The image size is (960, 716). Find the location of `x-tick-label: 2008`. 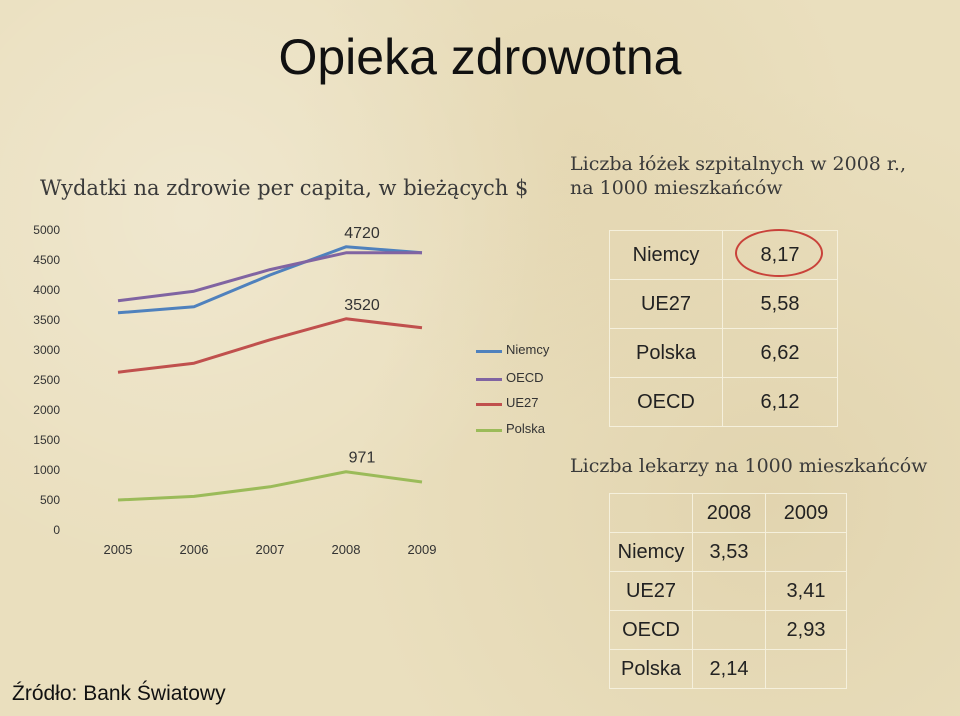

x-tick-label: 2008 is located at coordinates (346, 549).